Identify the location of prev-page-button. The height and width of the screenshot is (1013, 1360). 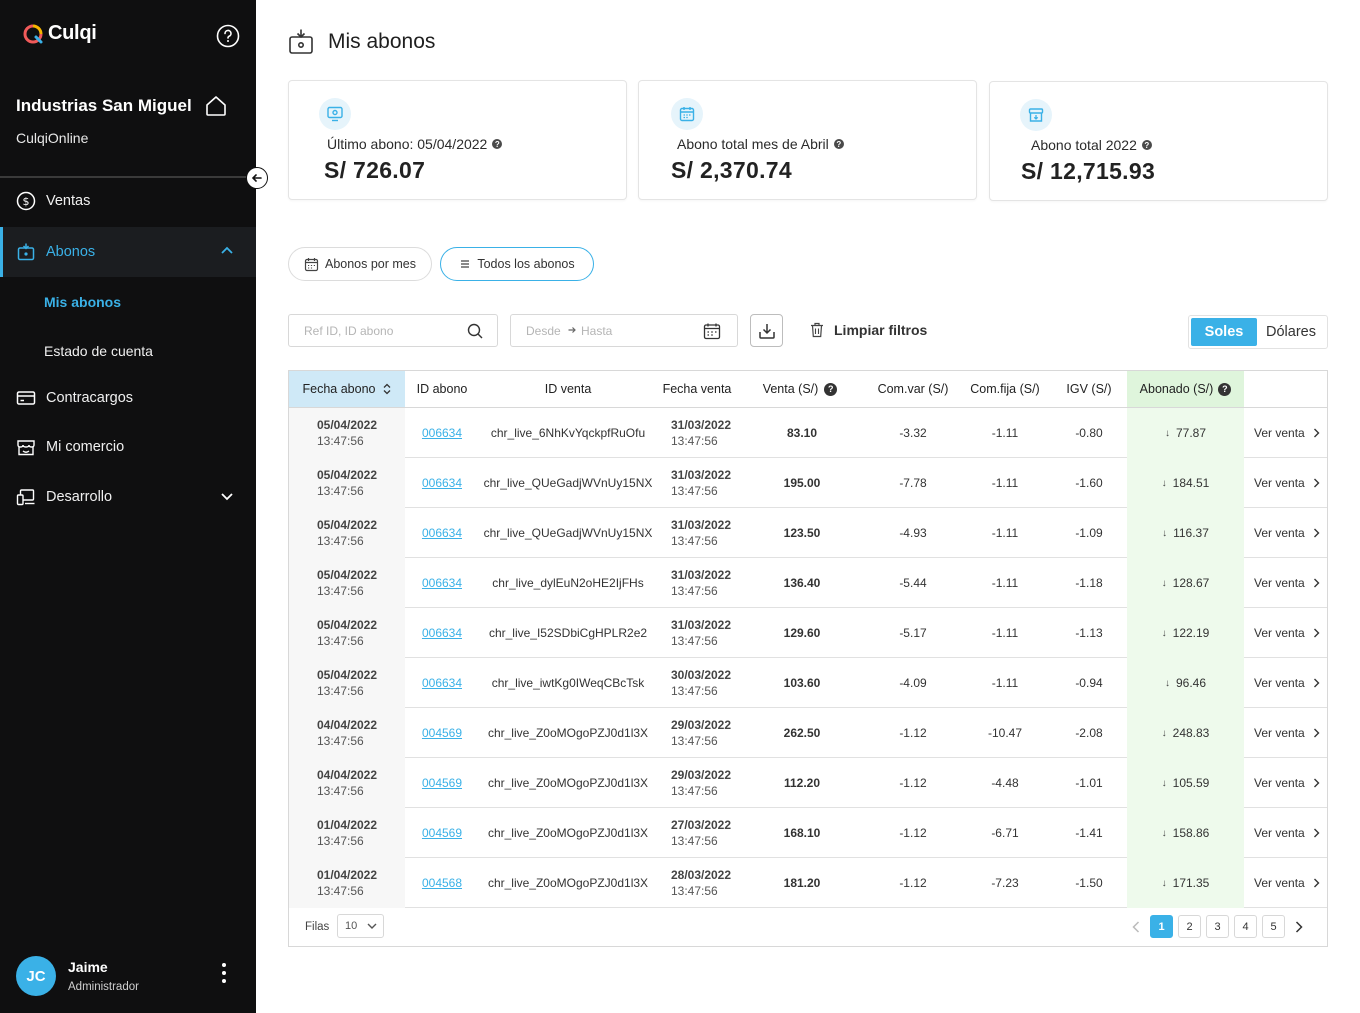
(1136, 926).